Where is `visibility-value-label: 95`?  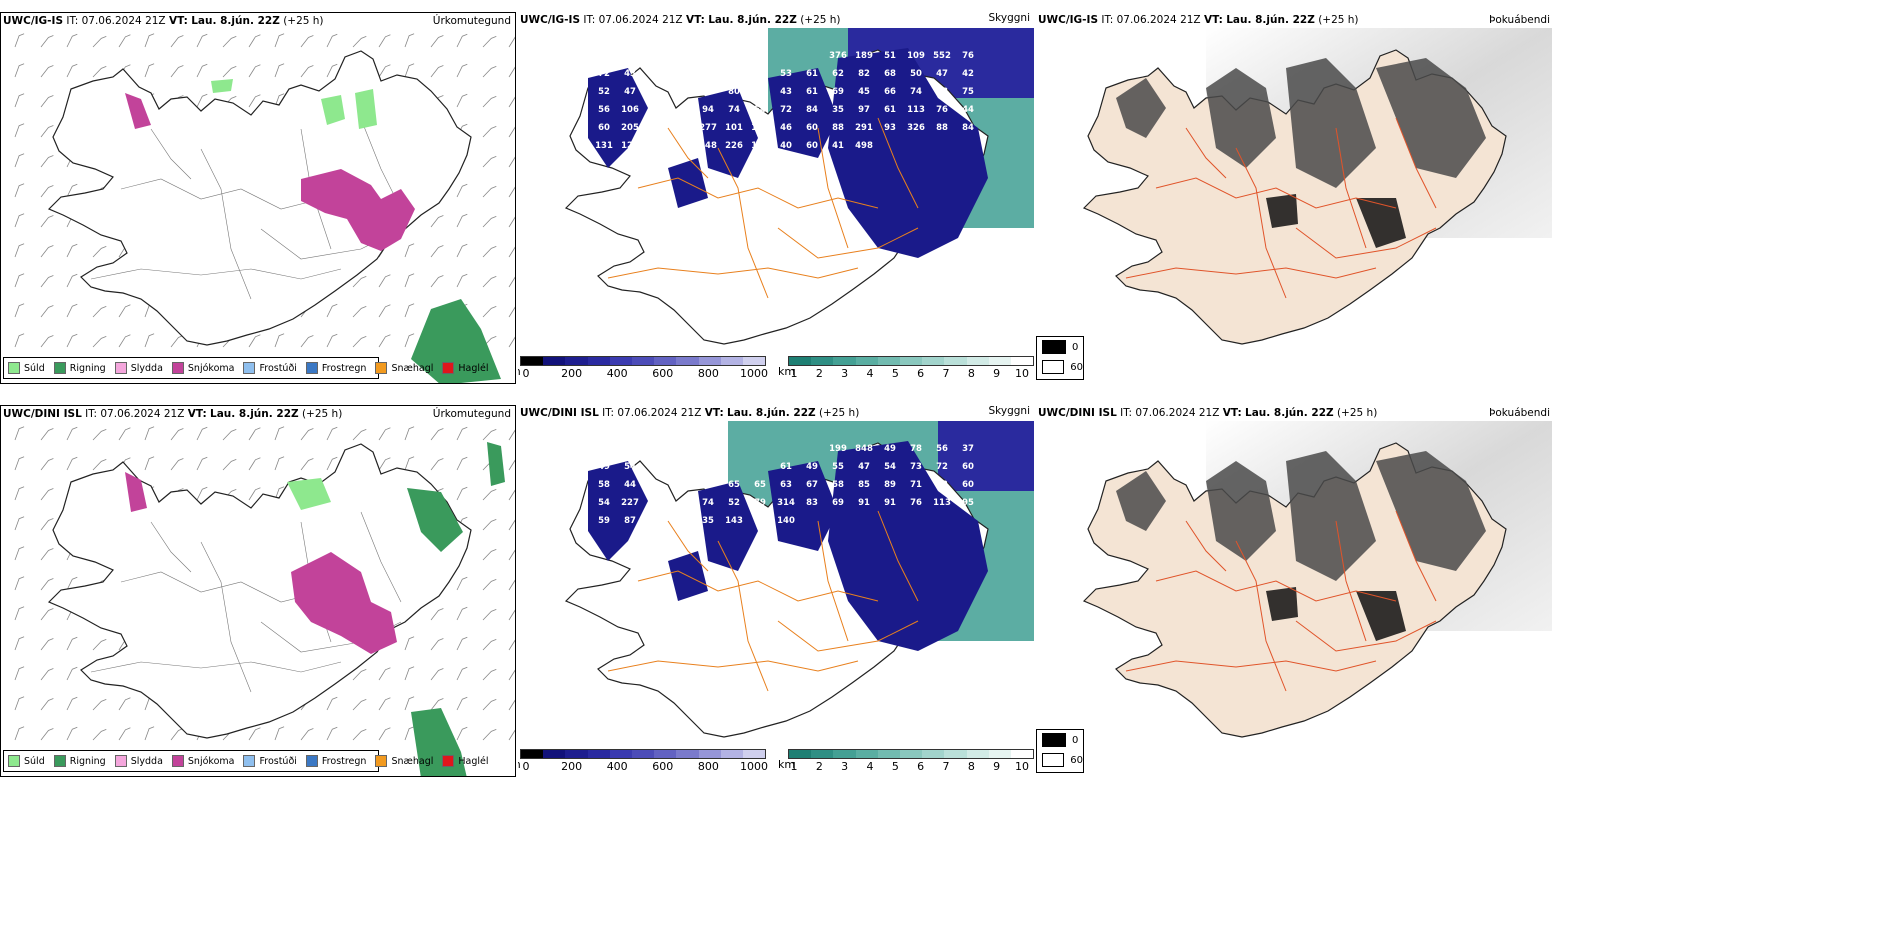 visibility-value-label: 95 is located at coordinates (968, 503).